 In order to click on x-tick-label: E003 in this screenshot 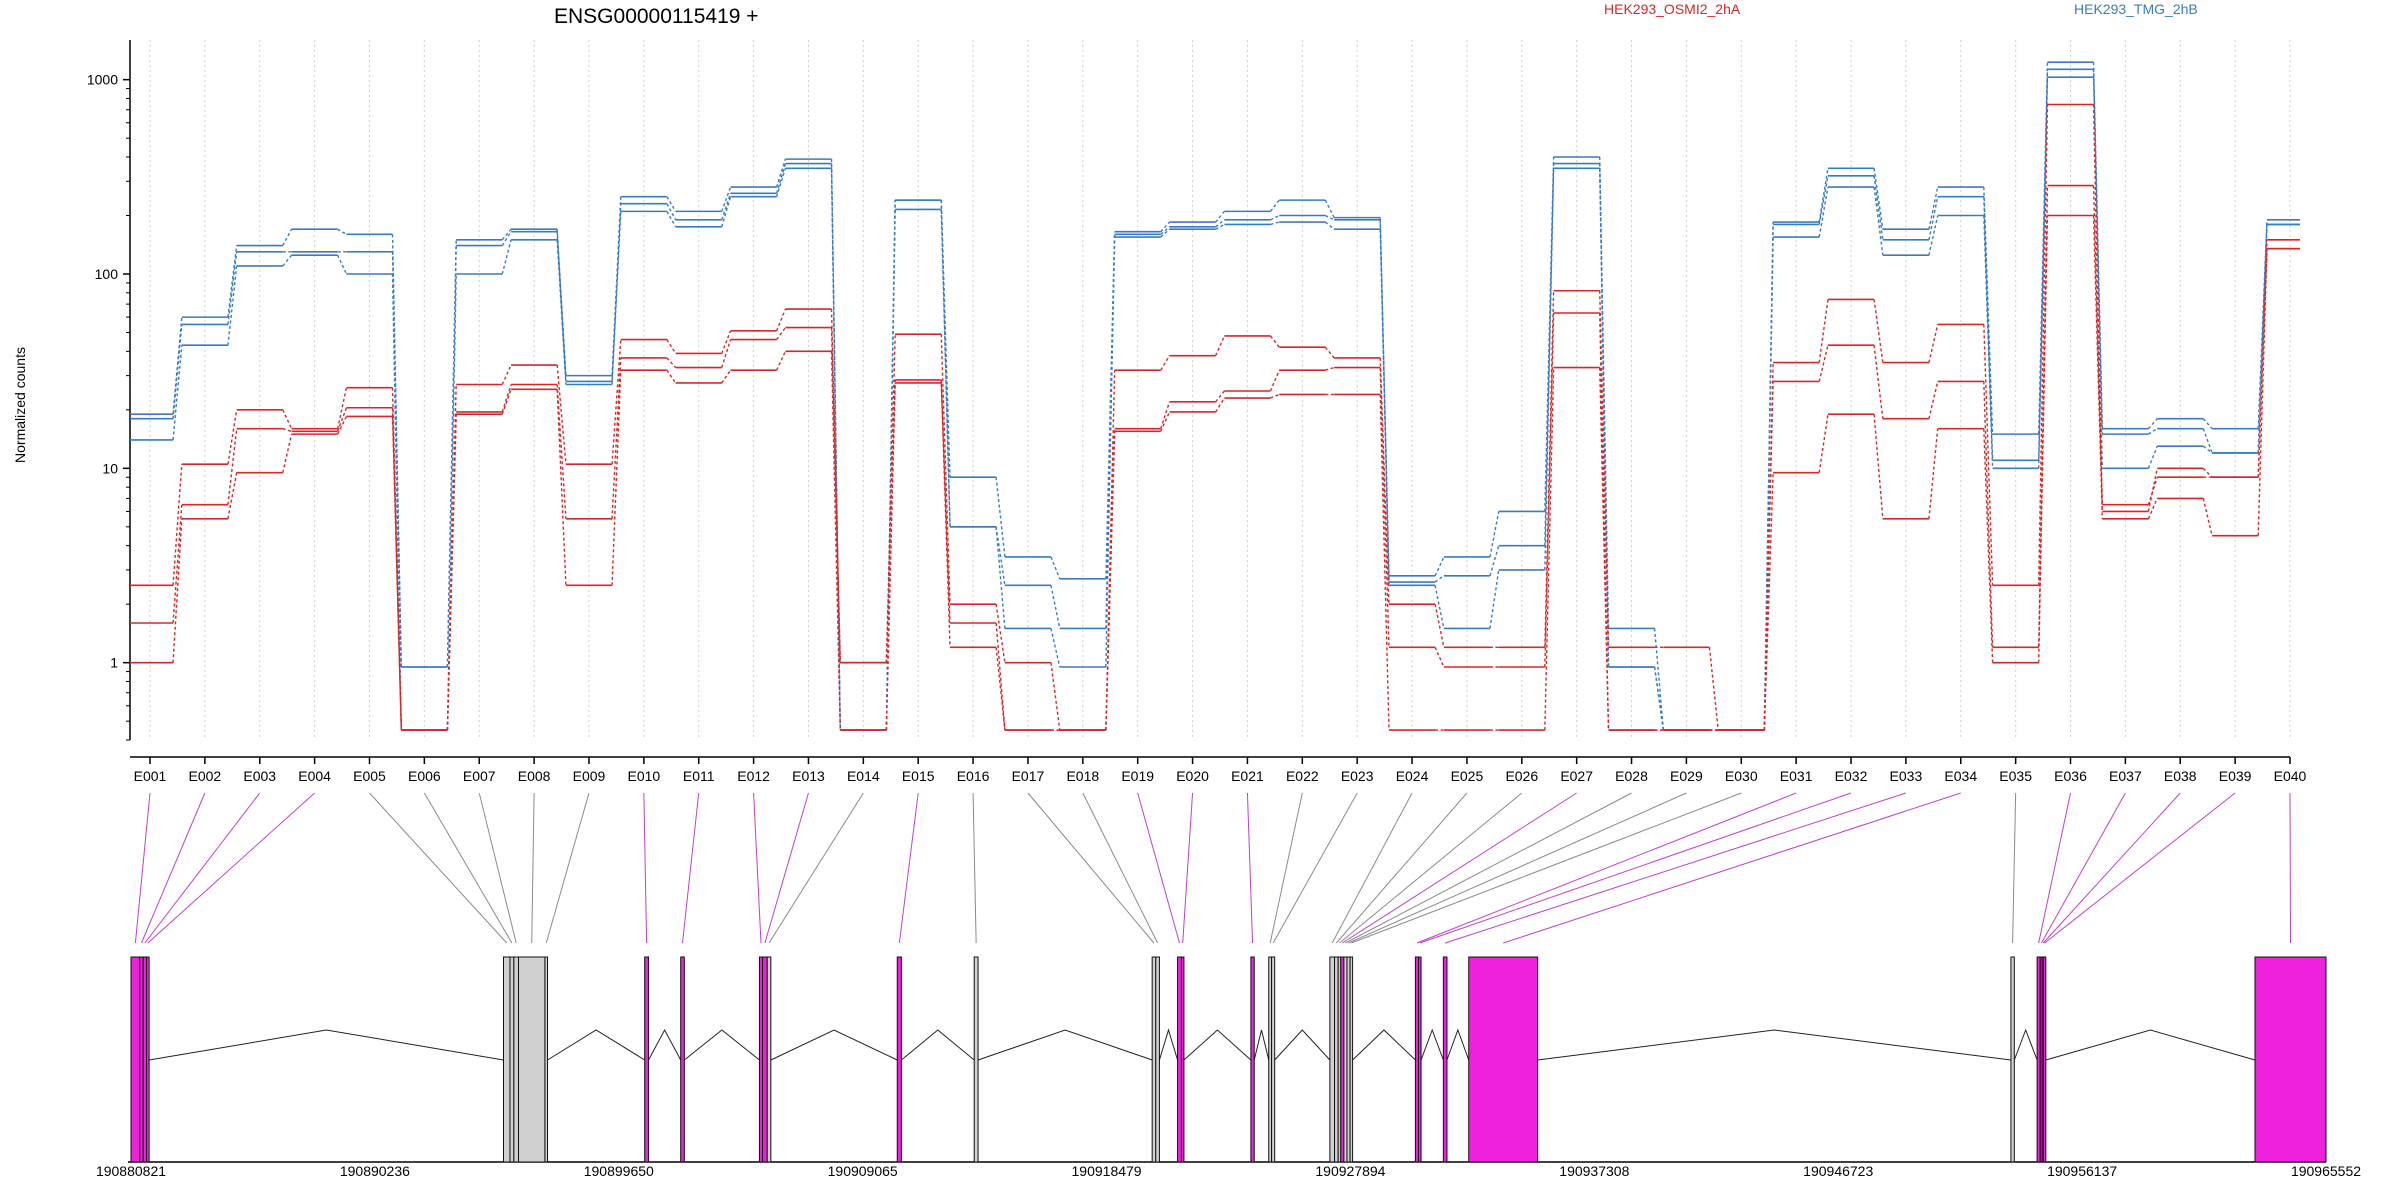, I will do `click(259, 776)`.